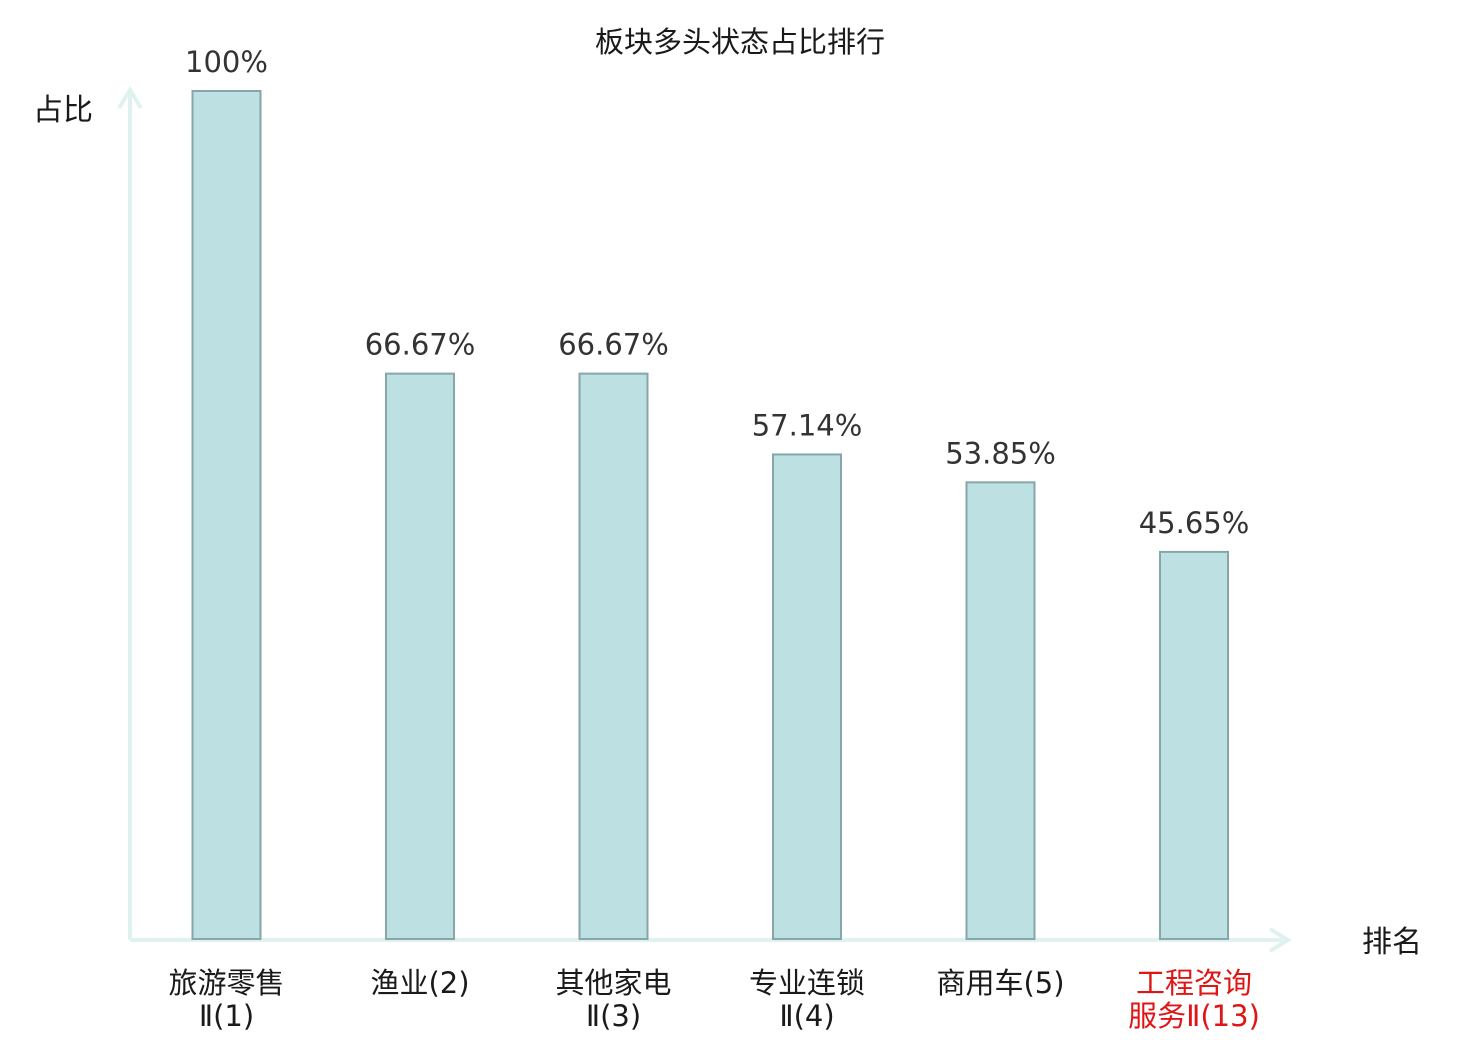  What do you see at coordinates (1000, 453) in the screenshot?
I see `value-label-5: 53.85%` at bounding box center [1000, 453].